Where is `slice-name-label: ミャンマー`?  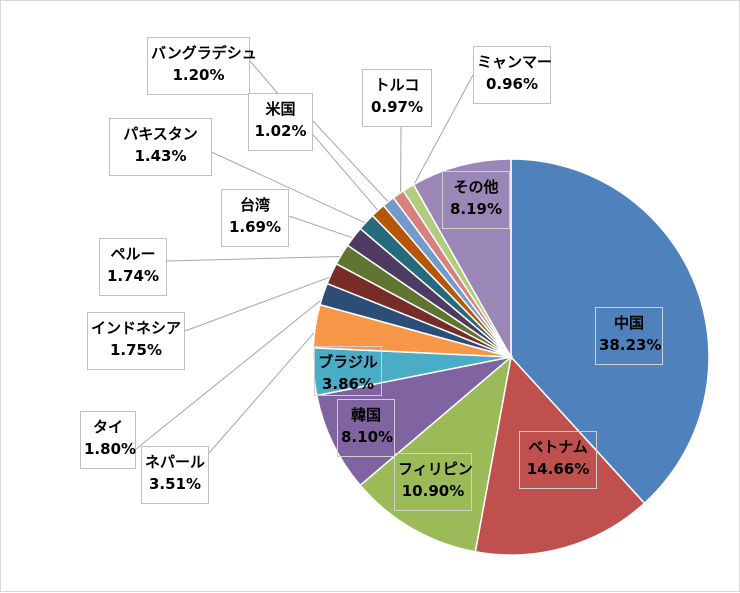
slice-name-label: ミャンマー is located at coordinates (512, 62).